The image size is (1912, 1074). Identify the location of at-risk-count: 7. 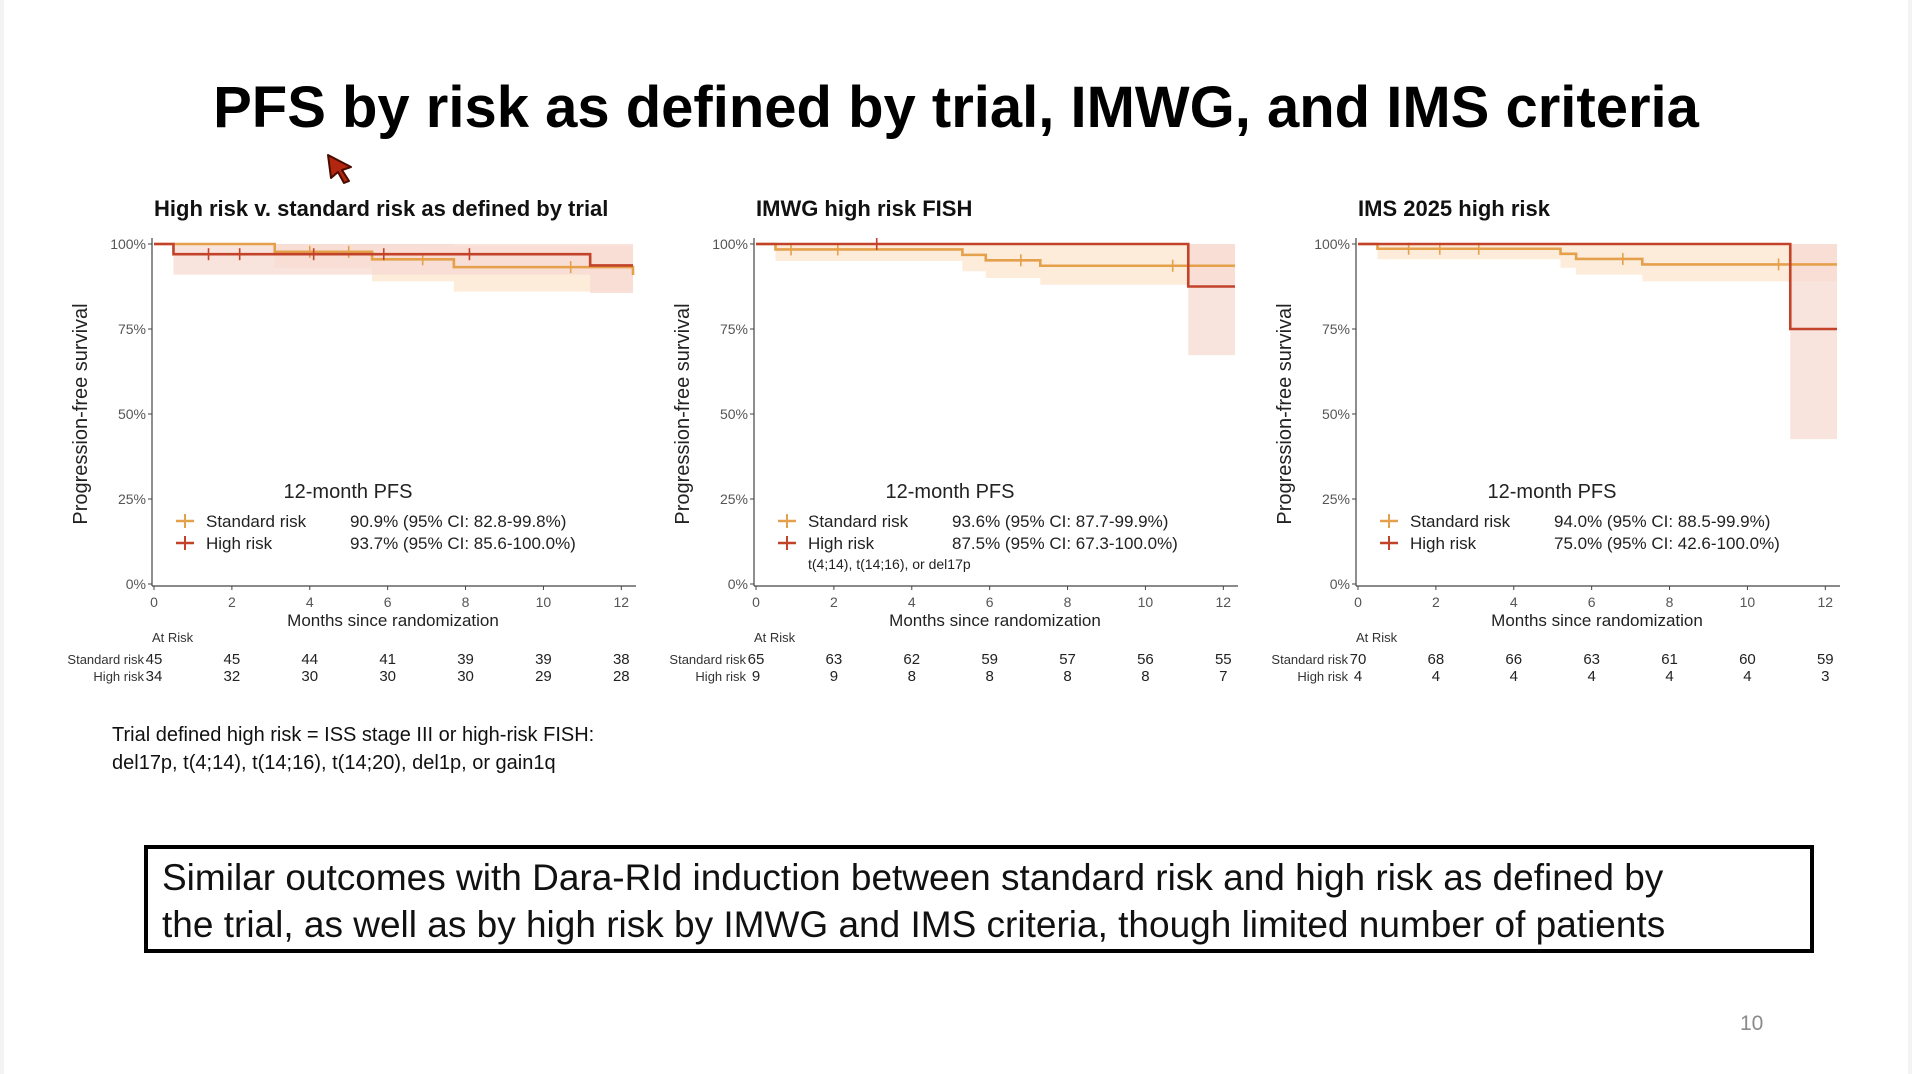
(1223, 676).